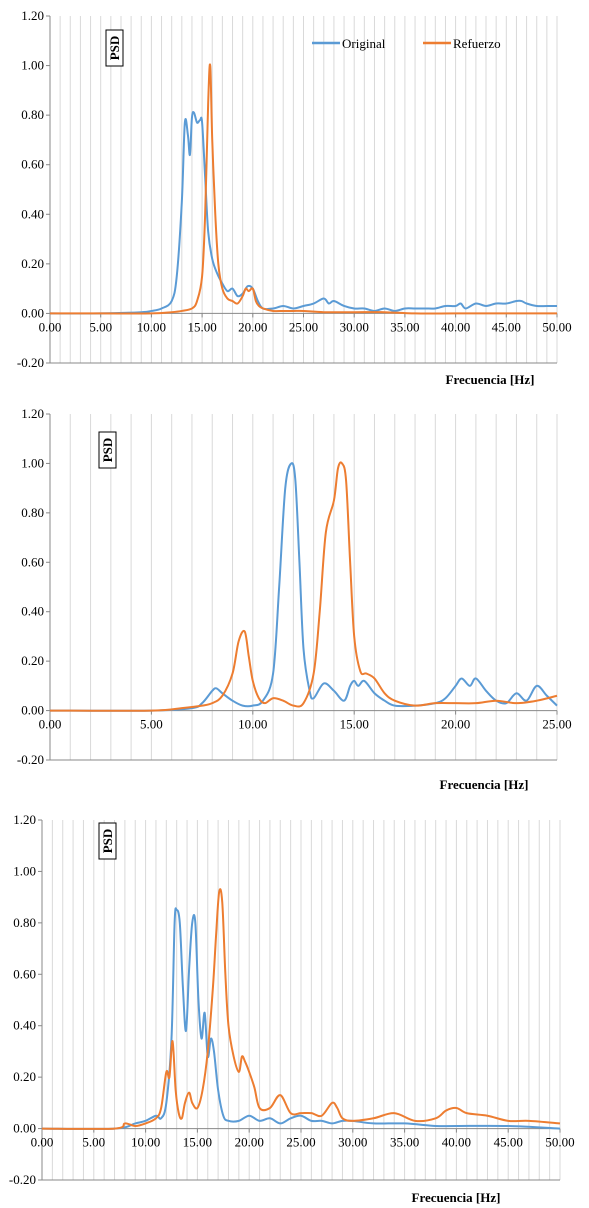  I want to click on legend-label-original: Original, so click(364, 43).